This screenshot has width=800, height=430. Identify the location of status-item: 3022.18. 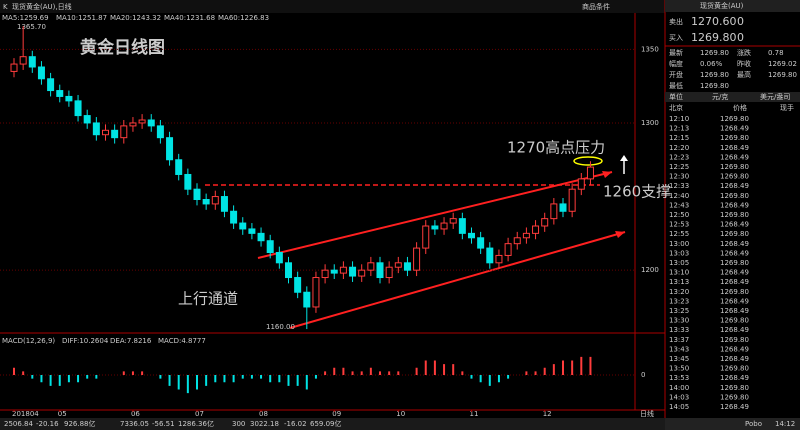
(264, 424).